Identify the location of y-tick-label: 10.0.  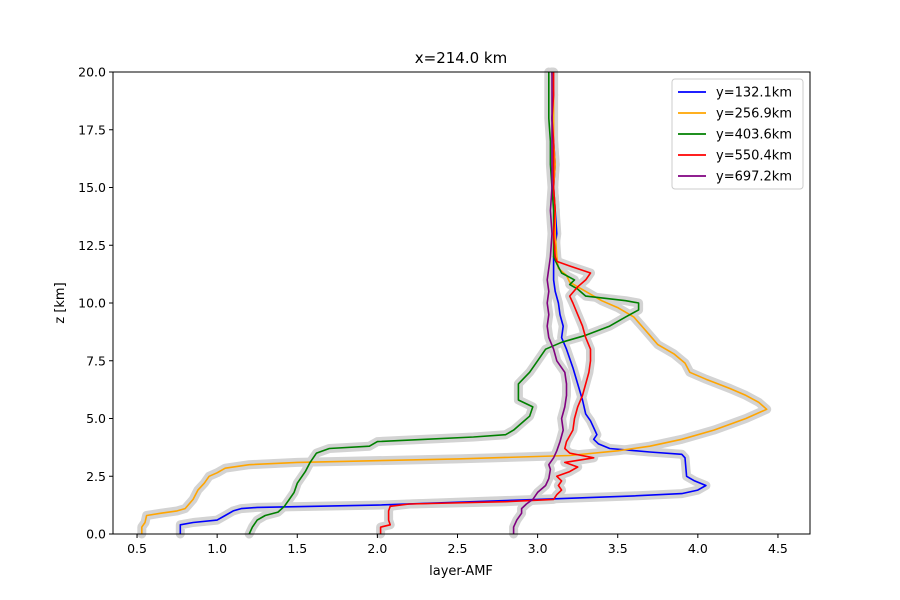
(92, 303).